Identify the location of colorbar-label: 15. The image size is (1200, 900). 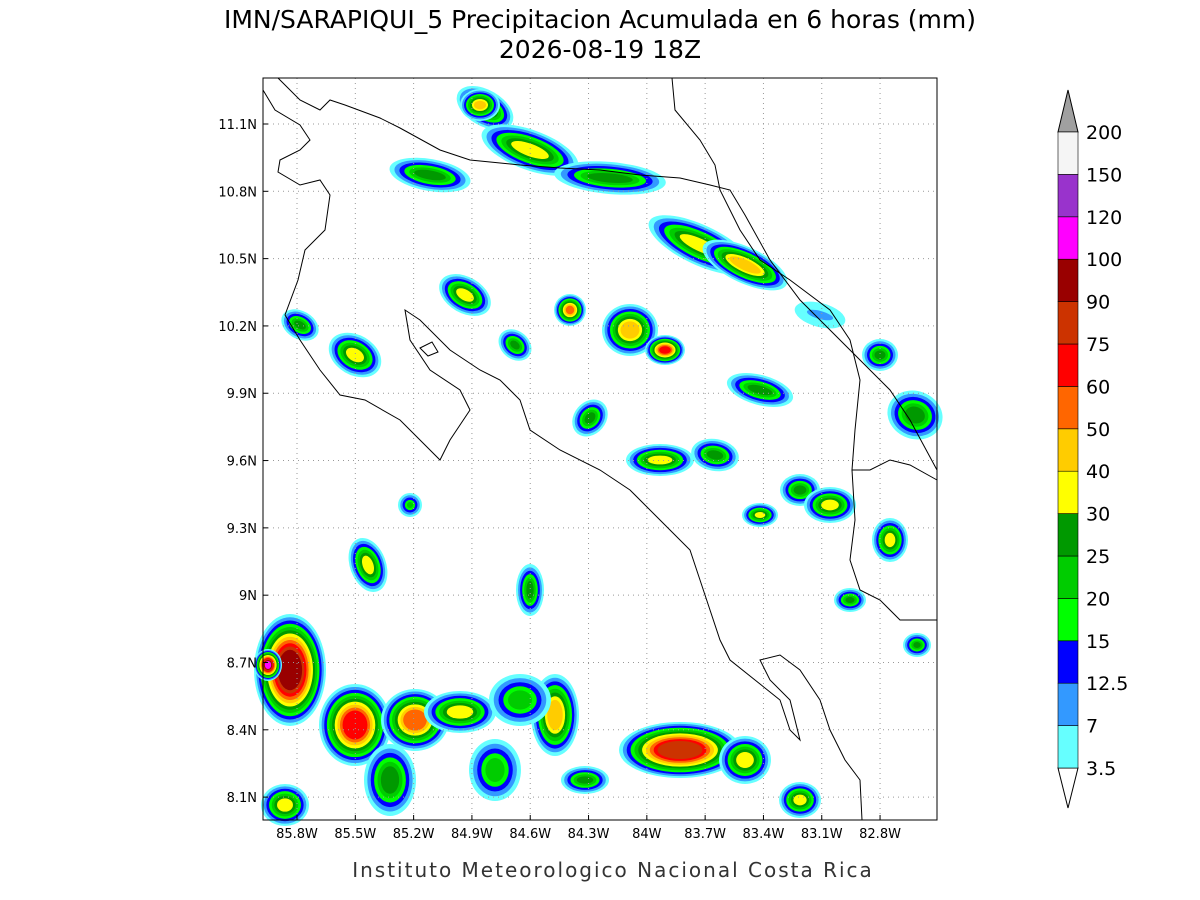
(1098, 642).